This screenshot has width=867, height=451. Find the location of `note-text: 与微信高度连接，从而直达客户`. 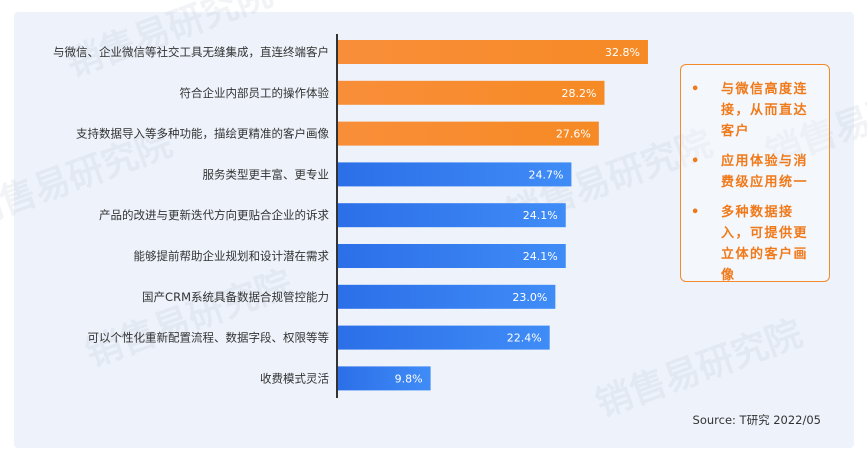

note-text: 与微信高度连接，从而直达客户 is located at coordinates (765, 110).